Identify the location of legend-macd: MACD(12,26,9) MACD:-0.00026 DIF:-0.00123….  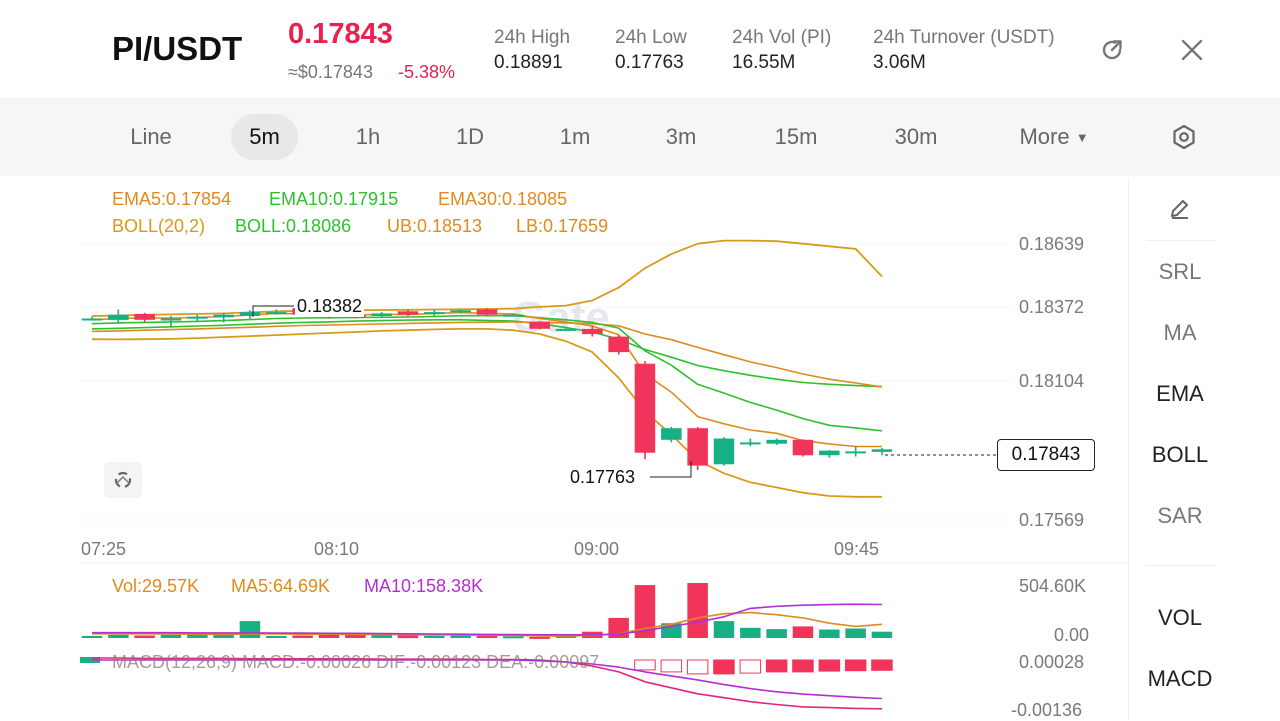
(356, 662).